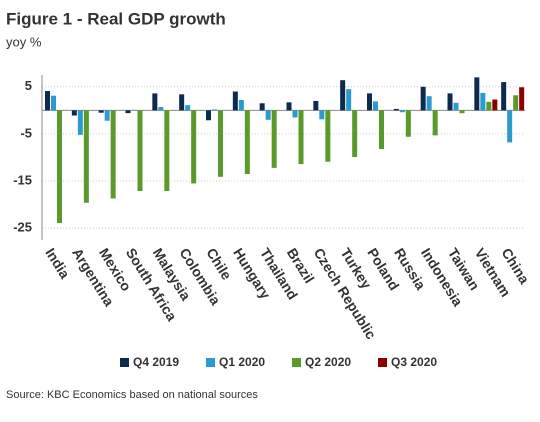  I want to click on x-tick-label: India, so click(57, 263).